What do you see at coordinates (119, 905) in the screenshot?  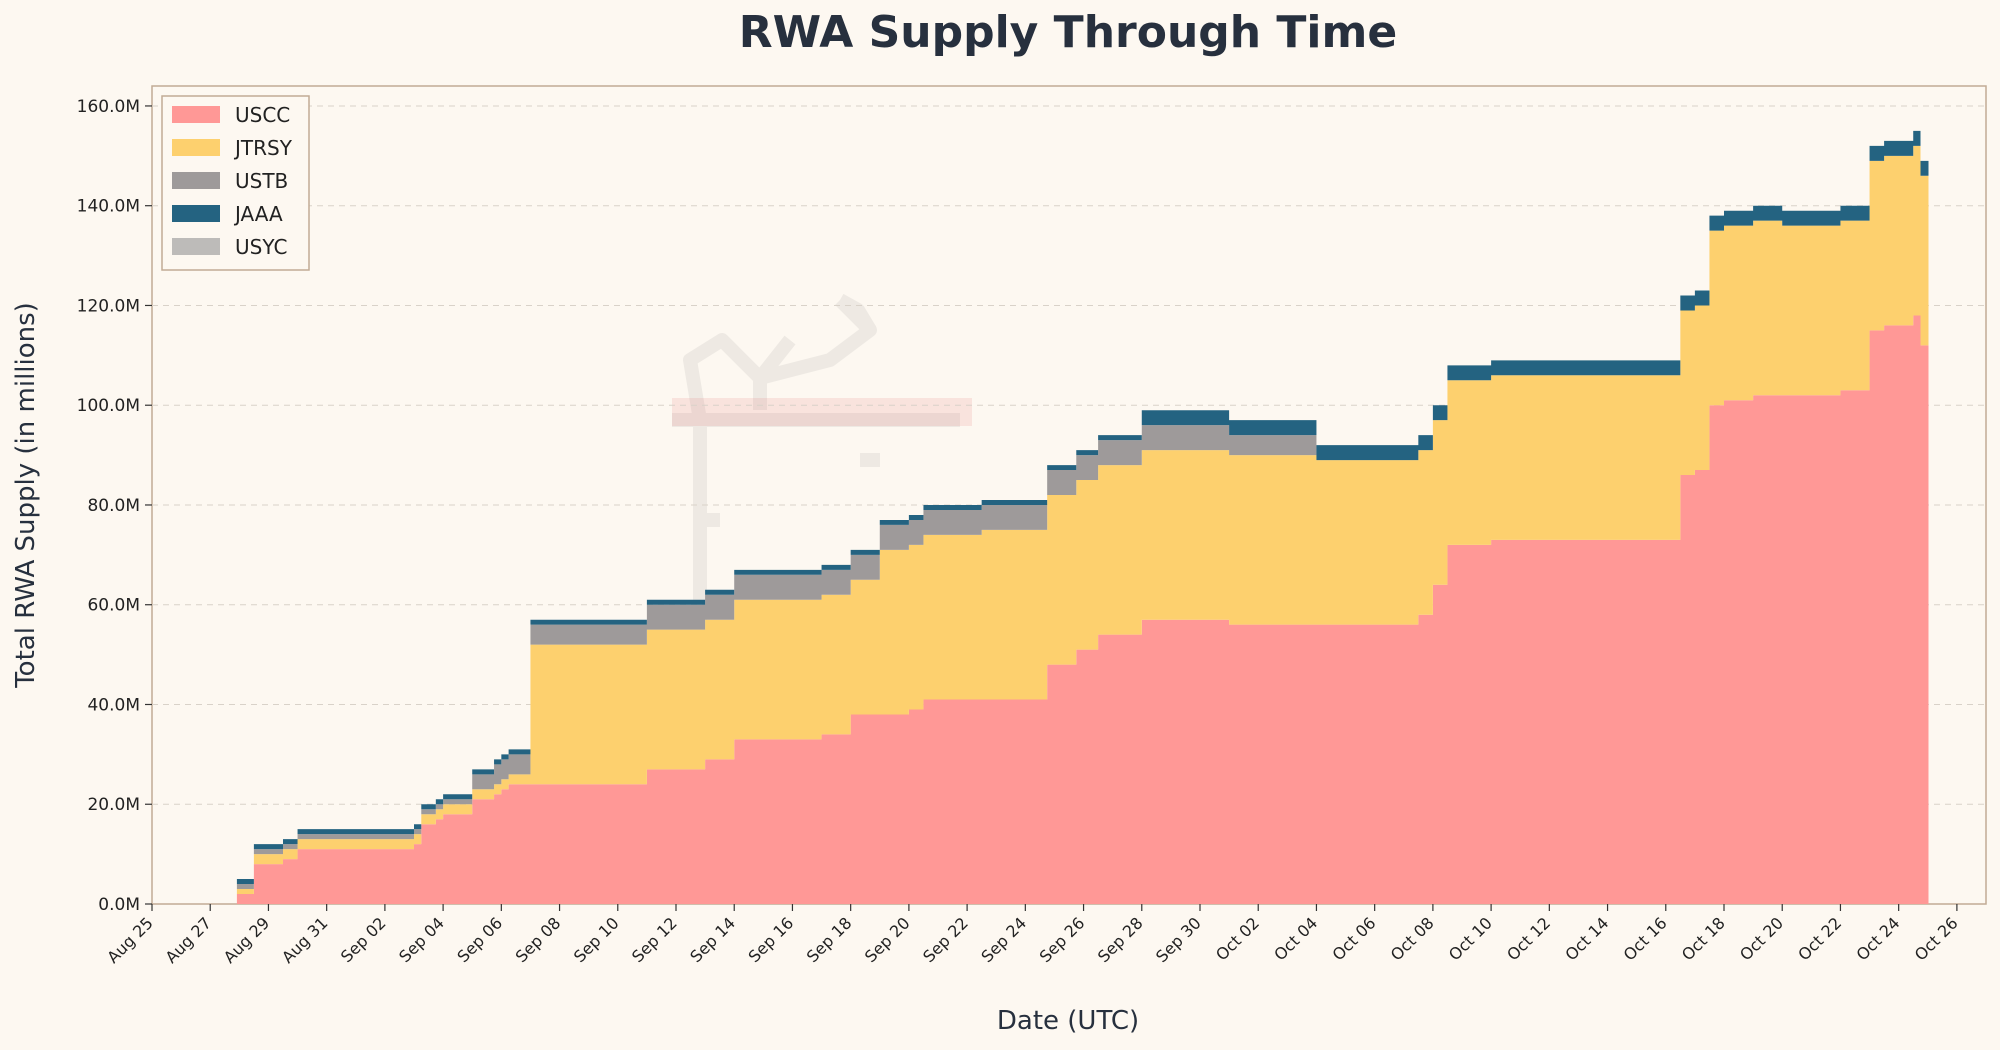 I see `y-tick-label: 0.0M` at bounding box center [119, 905].